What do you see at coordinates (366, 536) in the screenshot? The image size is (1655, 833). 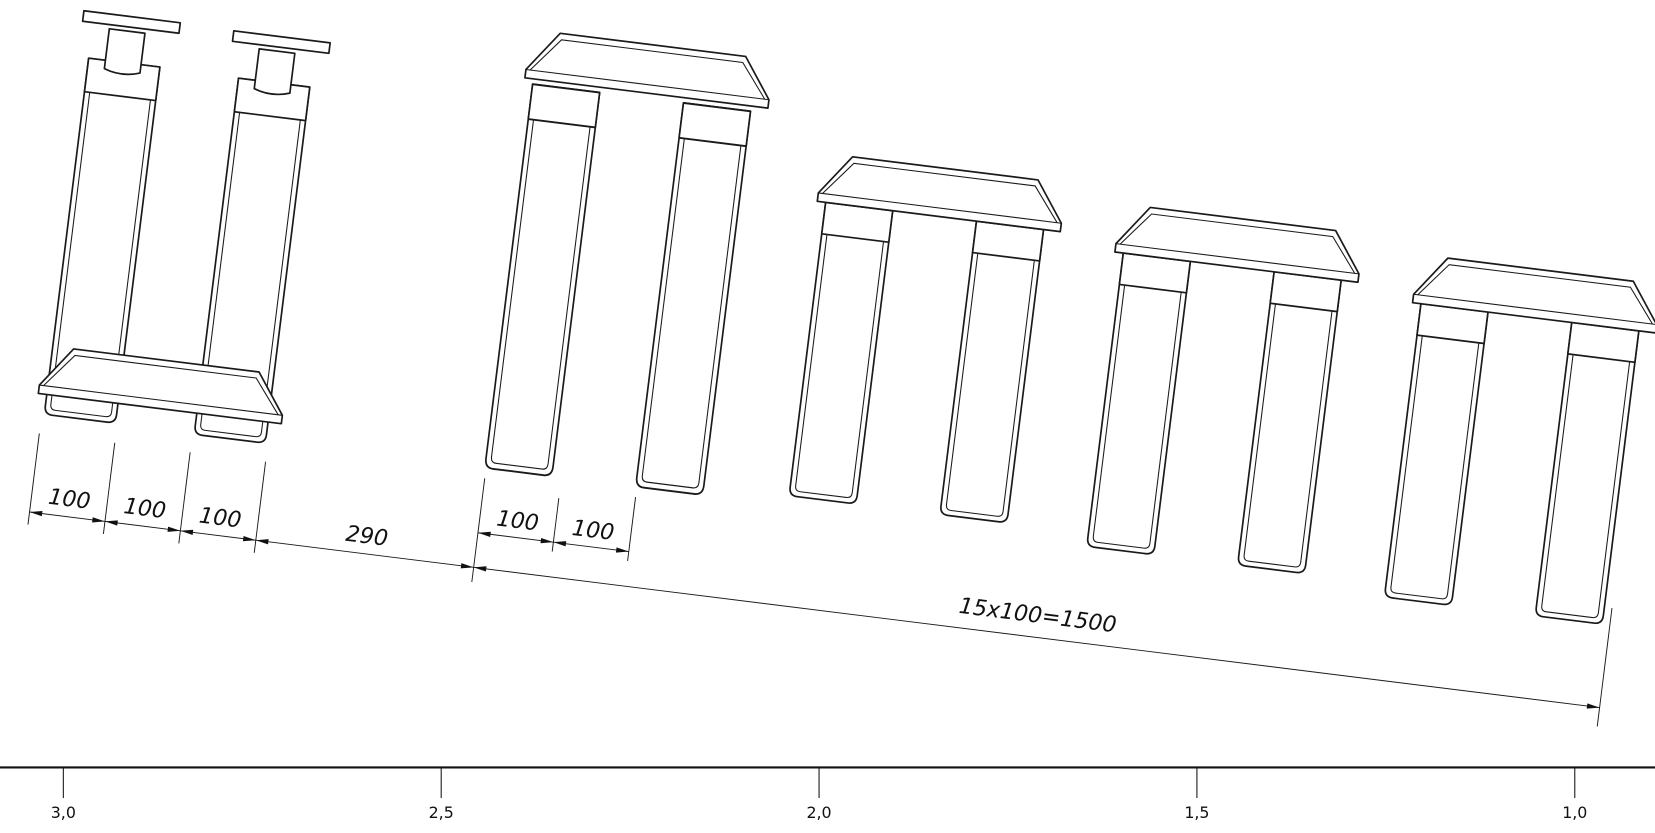 I see `dim-label: 290` at bounding box center [366, 536].